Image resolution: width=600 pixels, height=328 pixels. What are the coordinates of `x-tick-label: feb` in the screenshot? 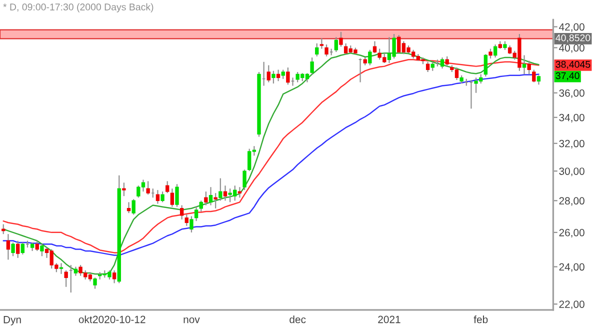 It's located at (481, 320).